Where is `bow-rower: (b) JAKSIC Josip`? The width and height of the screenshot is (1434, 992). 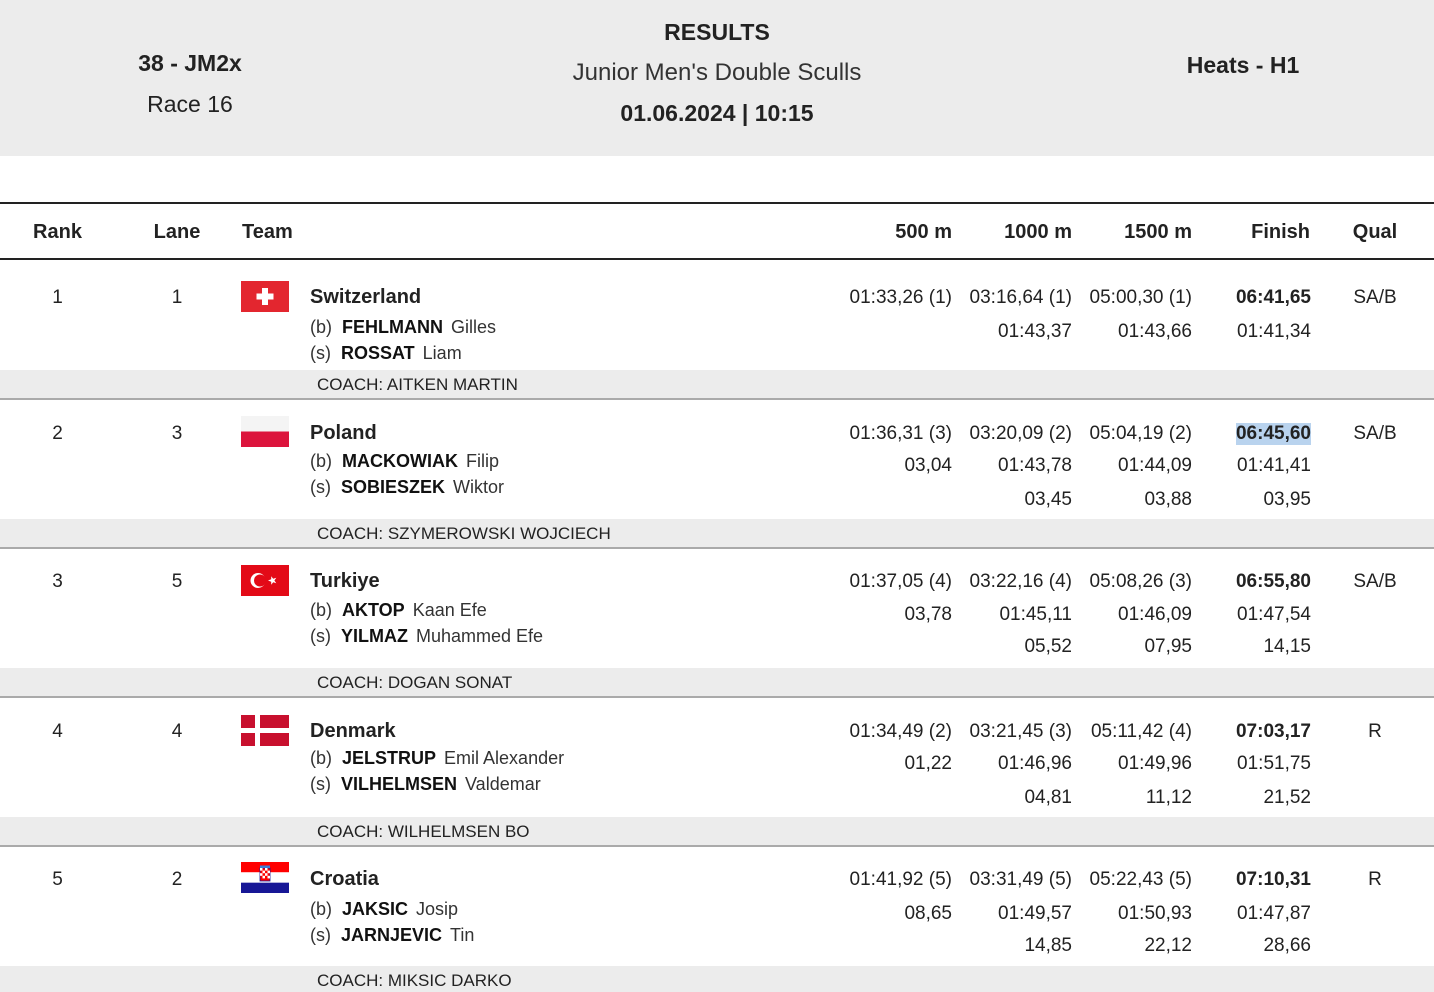
bow-rower: (b) JAKSIC Josip is located at coordinates (384, 909).